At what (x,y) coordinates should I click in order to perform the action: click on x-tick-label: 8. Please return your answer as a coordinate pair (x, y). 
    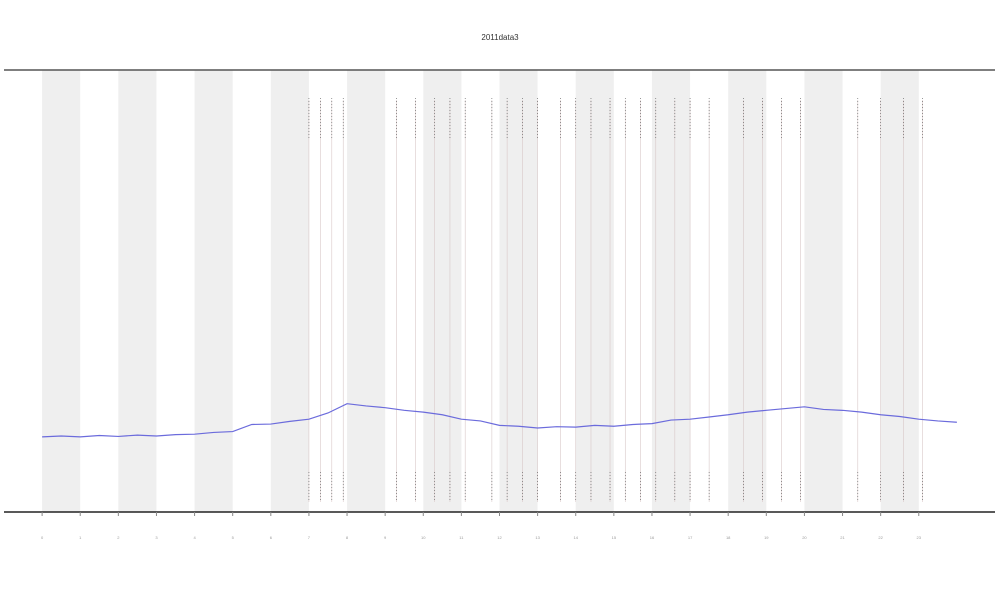
    Looking at the image, I should click on (347, 537).